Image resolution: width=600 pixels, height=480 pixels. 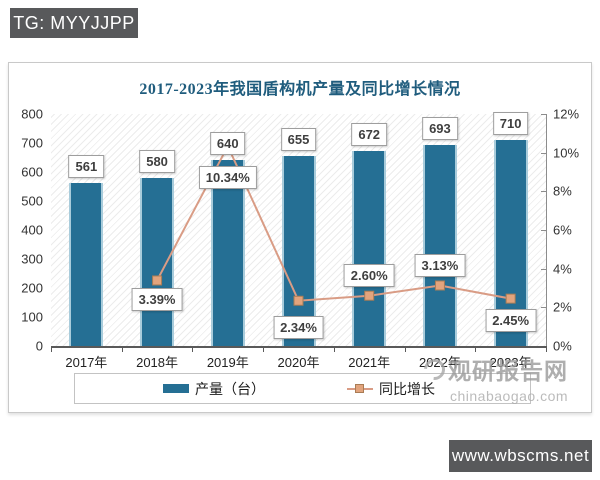 I want to click on watermark-logo-icon, so click(x=434, y=369).